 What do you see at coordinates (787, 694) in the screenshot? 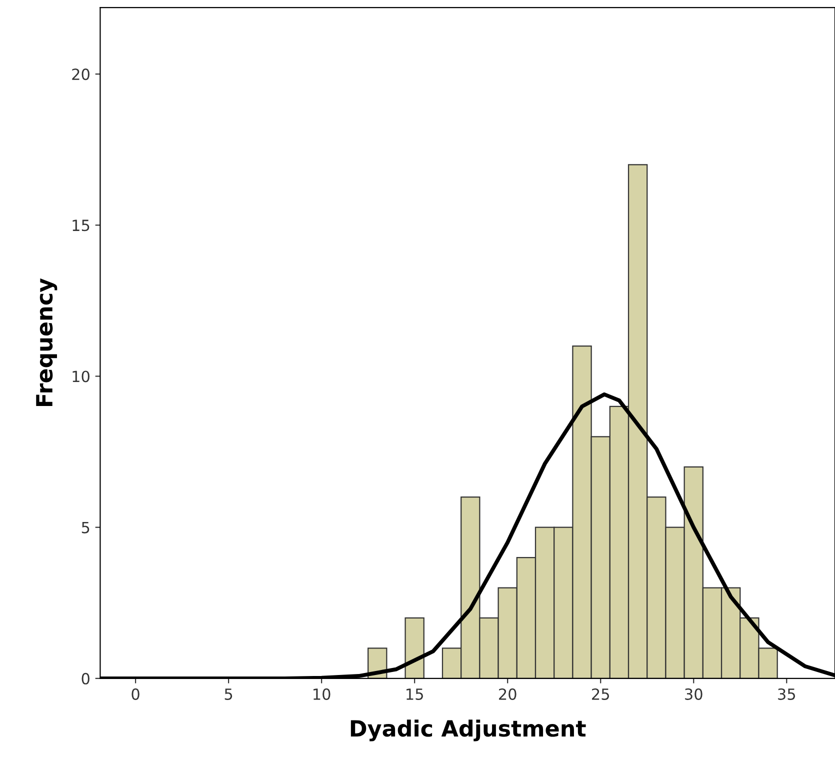
I see `x-tick-label: 35` at bounding box center [787, 694].